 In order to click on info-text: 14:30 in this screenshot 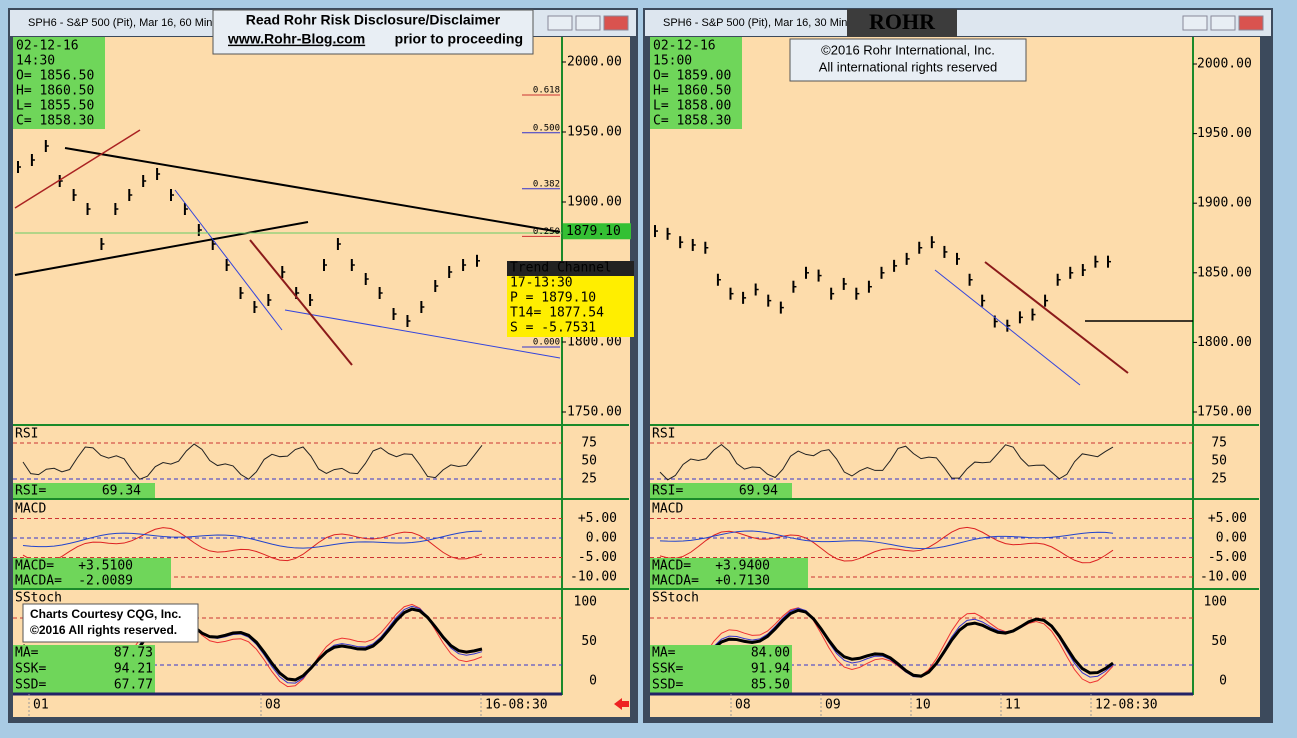, I will do `click(35, 61)`.